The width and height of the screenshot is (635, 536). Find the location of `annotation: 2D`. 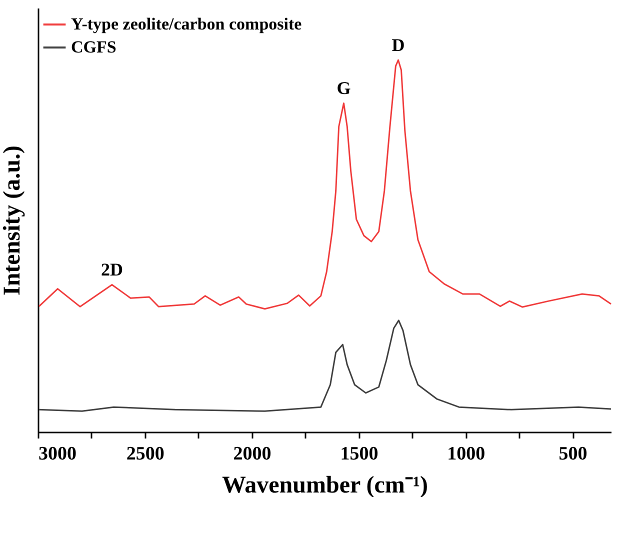

annotation: 2D is located at coordinates (111, 270).